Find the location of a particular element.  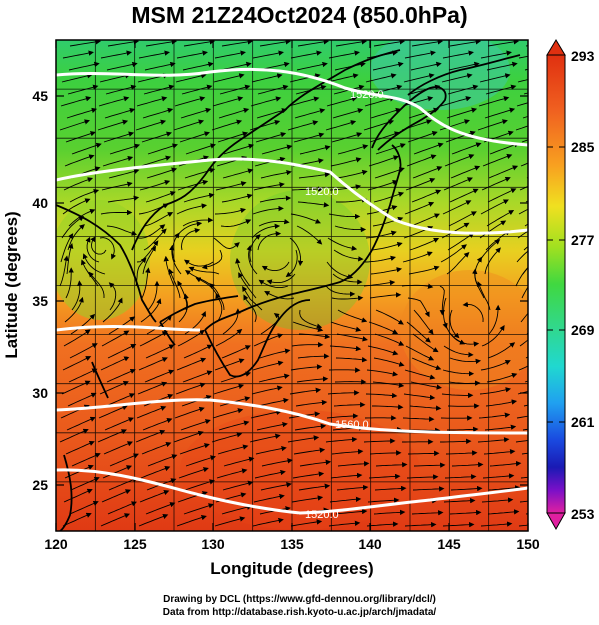

colorbar-label: 269 is located at coordinates (583, 330).